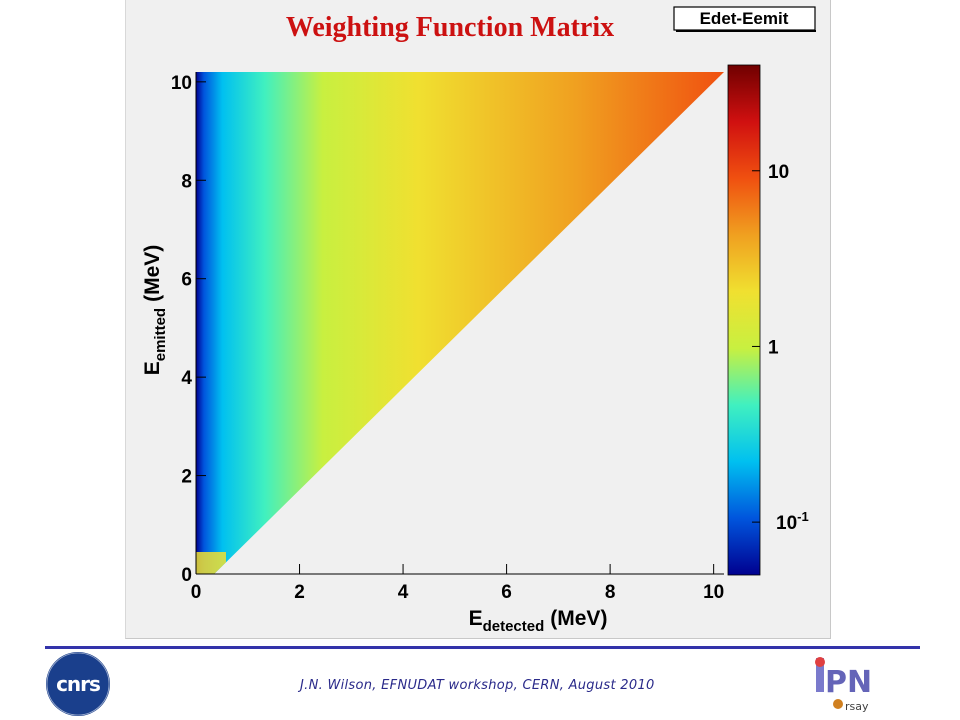 This screenshot has height=720, width=960. What do you see at coordinates (188, 329) in the screenshot?
I see `y-ticks: 0 2 4 6 8 10` at bounding box center [188, 329].